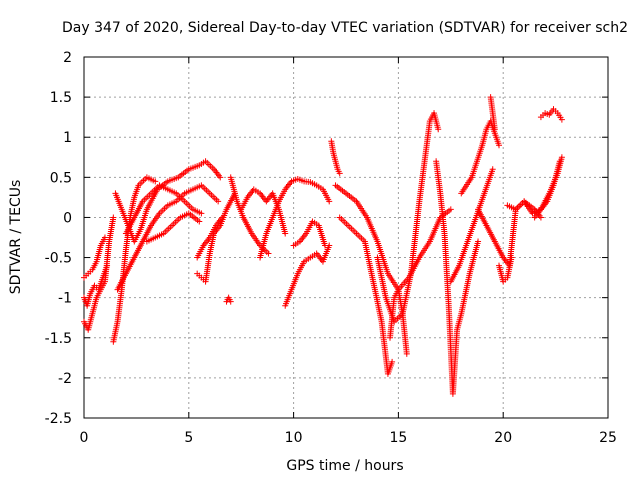 This screenshot has height=480, width=640. I want to click on x-tick-label: 0, so click(84, 438).